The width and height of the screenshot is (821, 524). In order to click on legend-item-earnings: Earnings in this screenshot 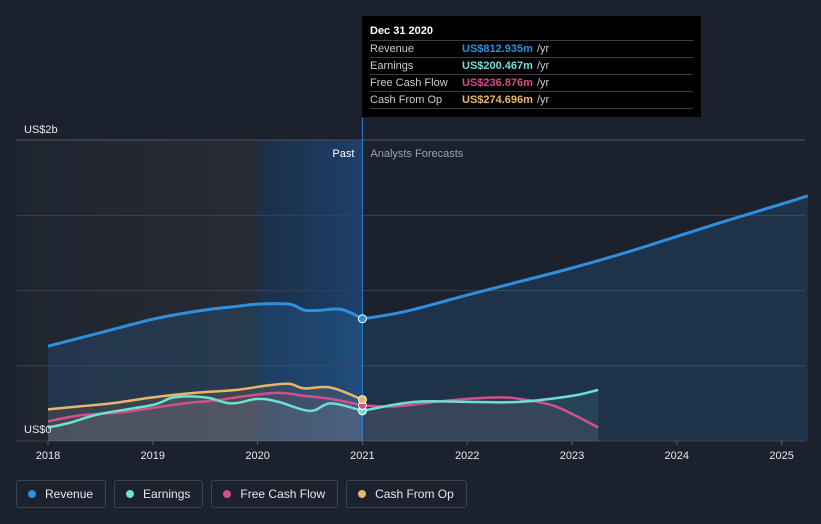, I will do `click(159, 494)`.